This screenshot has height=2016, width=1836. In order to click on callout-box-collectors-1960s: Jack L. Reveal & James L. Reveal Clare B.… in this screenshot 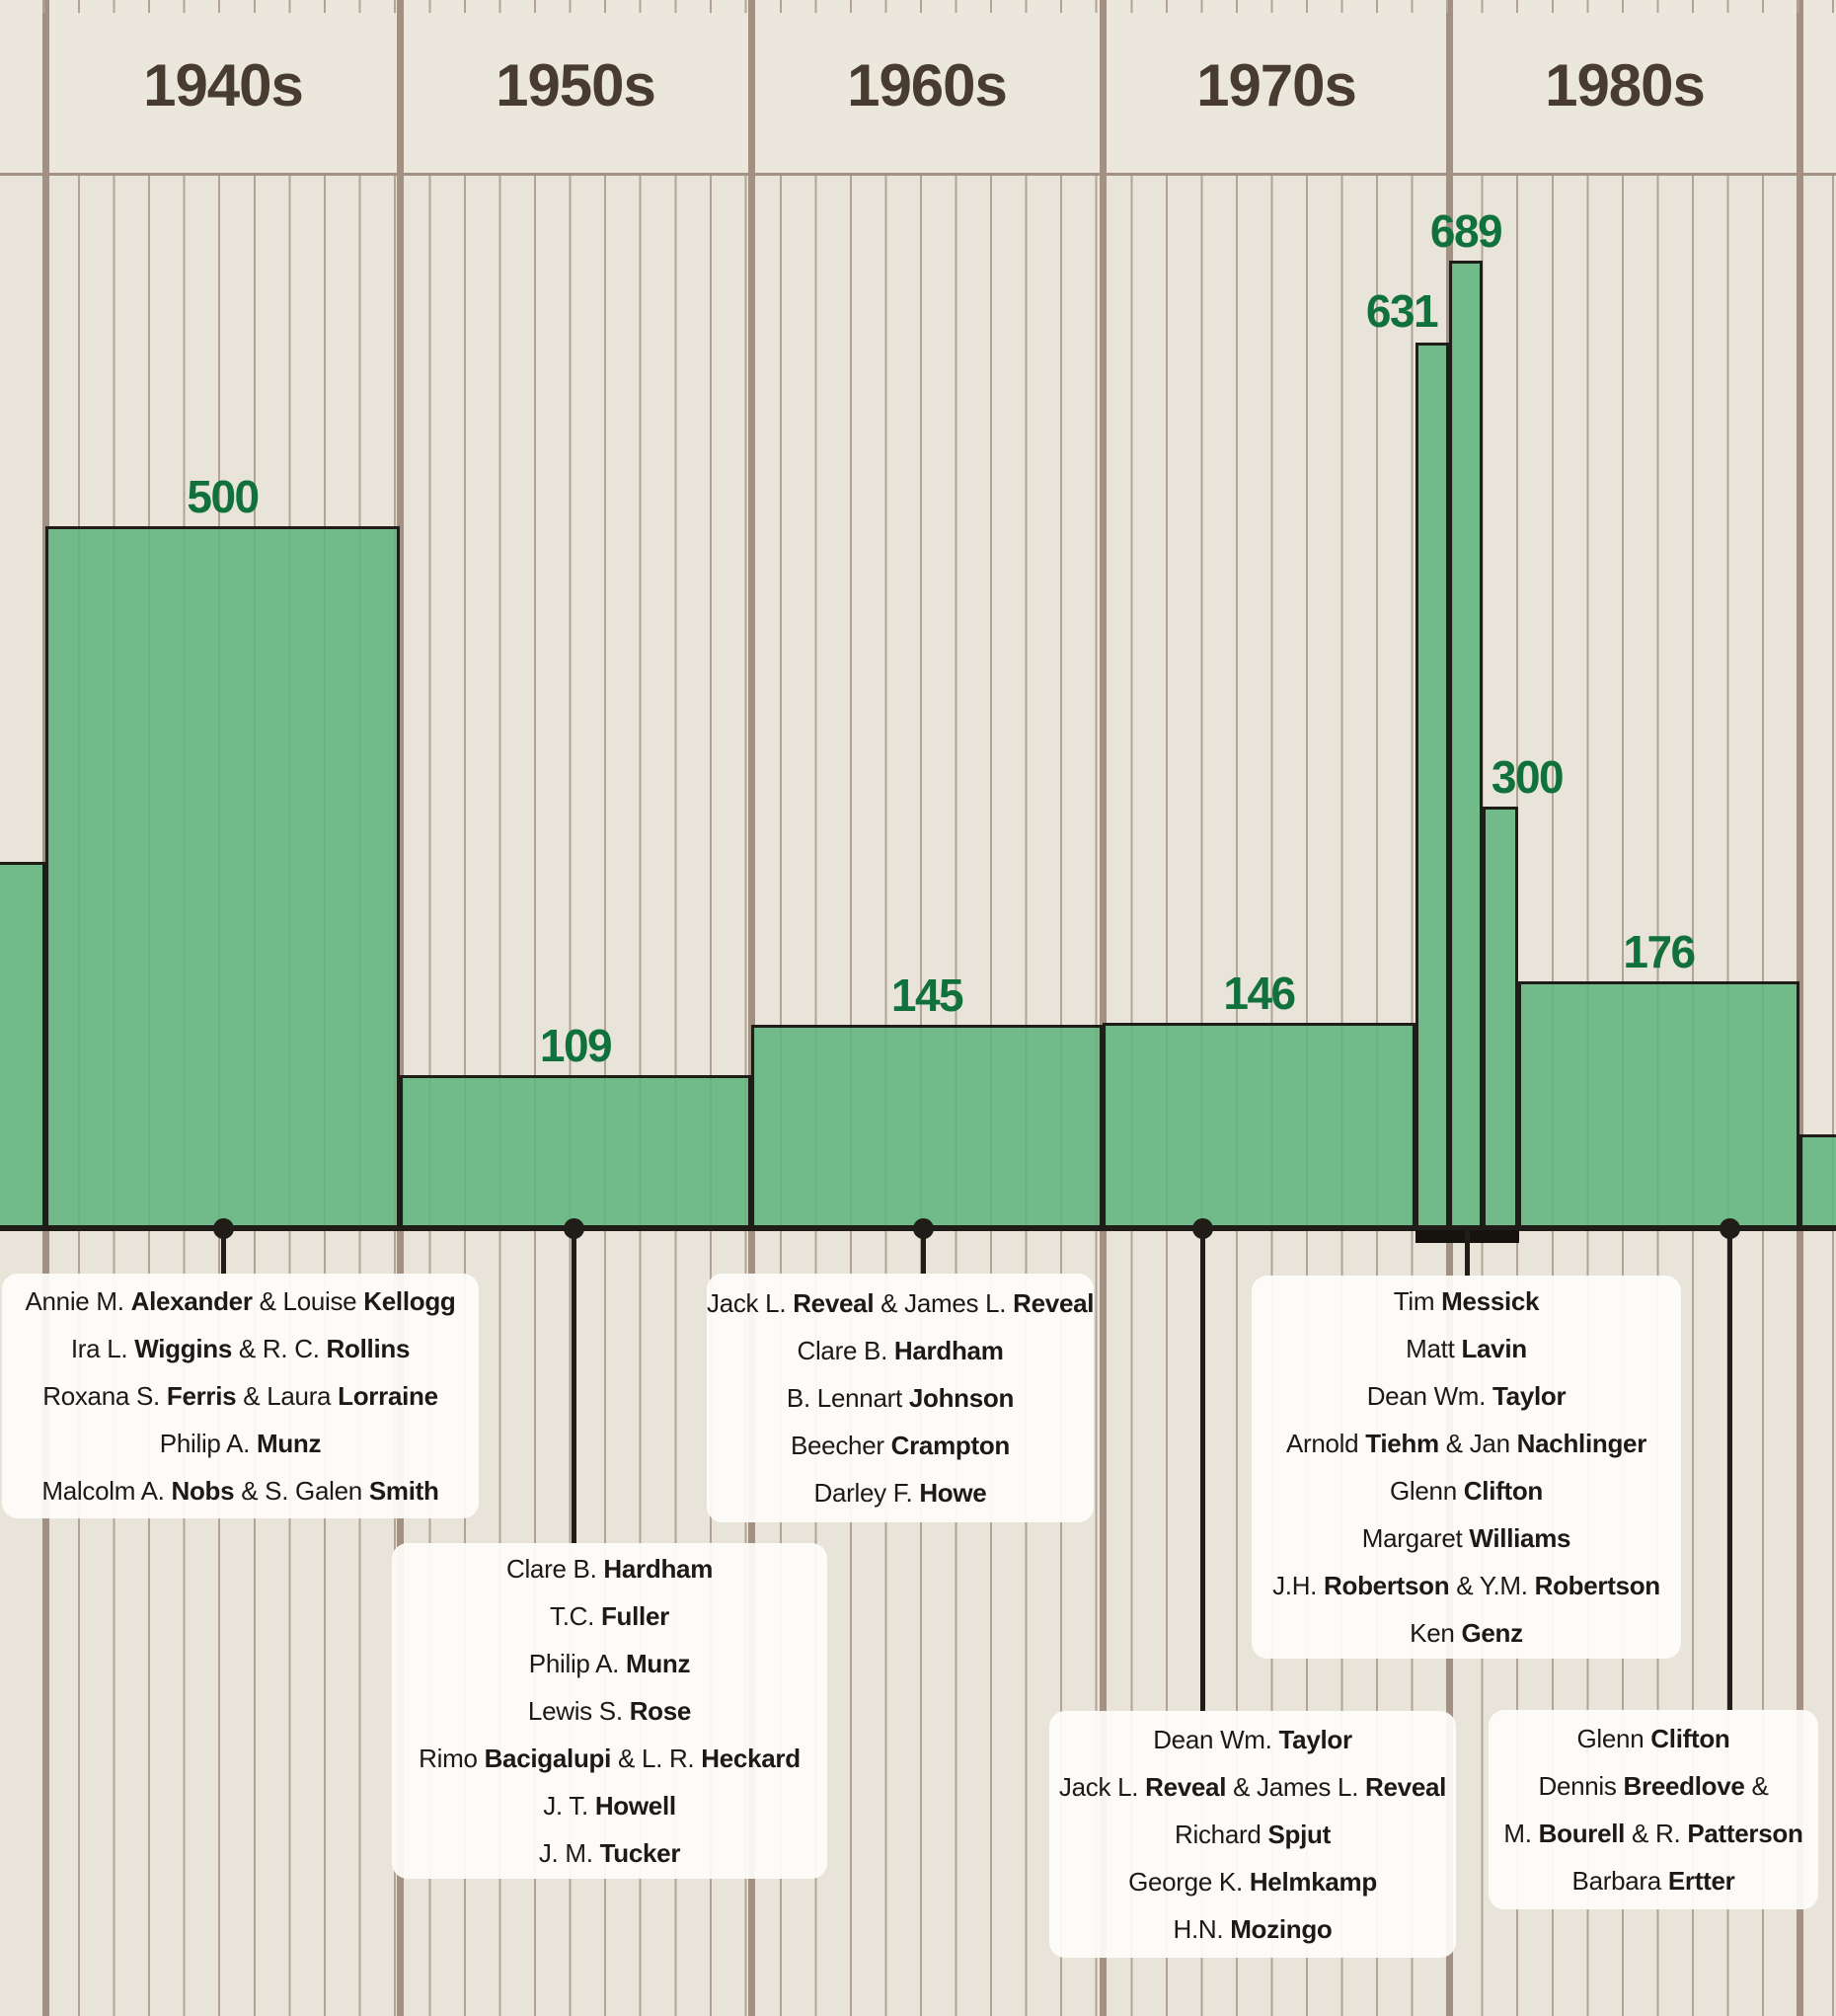, I will do `click(901, 1398)`.